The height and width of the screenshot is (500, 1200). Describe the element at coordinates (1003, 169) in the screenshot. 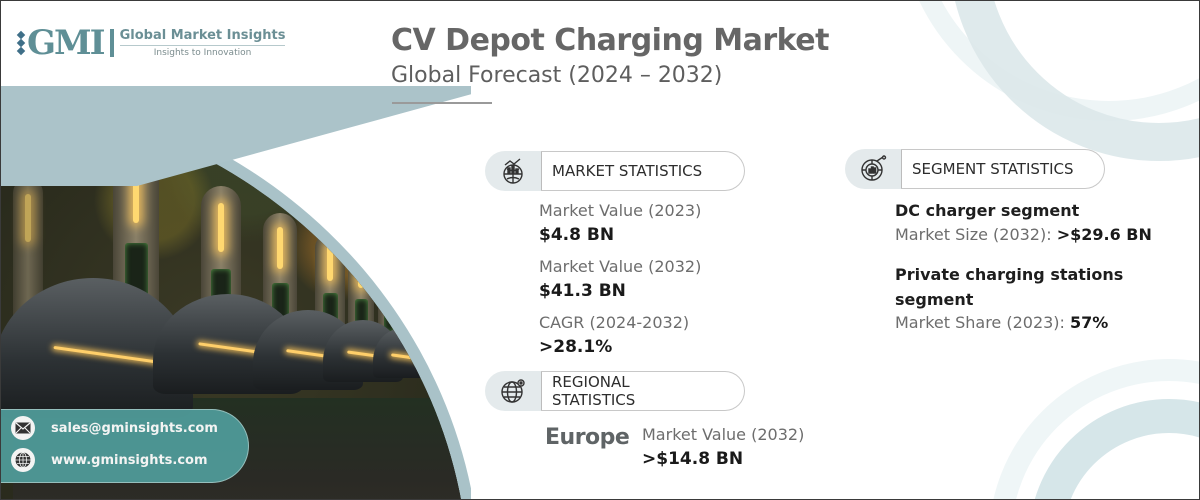

I see `segment-statistics-heading: SEGMENT STATISTICS` at that location.